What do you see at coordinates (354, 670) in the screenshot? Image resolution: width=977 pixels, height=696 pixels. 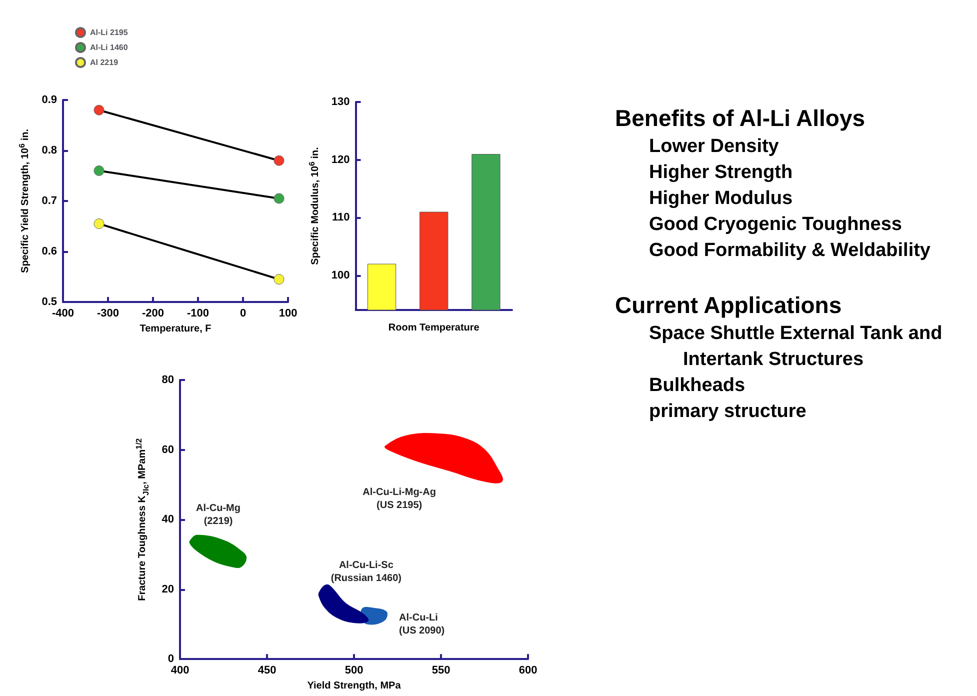 I see `x-tick-label: 500` at bounding box center [354, 670].